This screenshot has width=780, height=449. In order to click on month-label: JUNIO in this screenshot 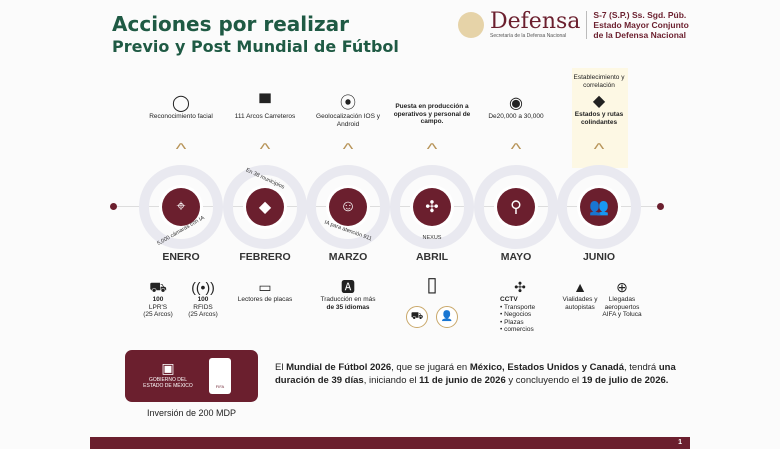, I will do `click(599, 257)`.